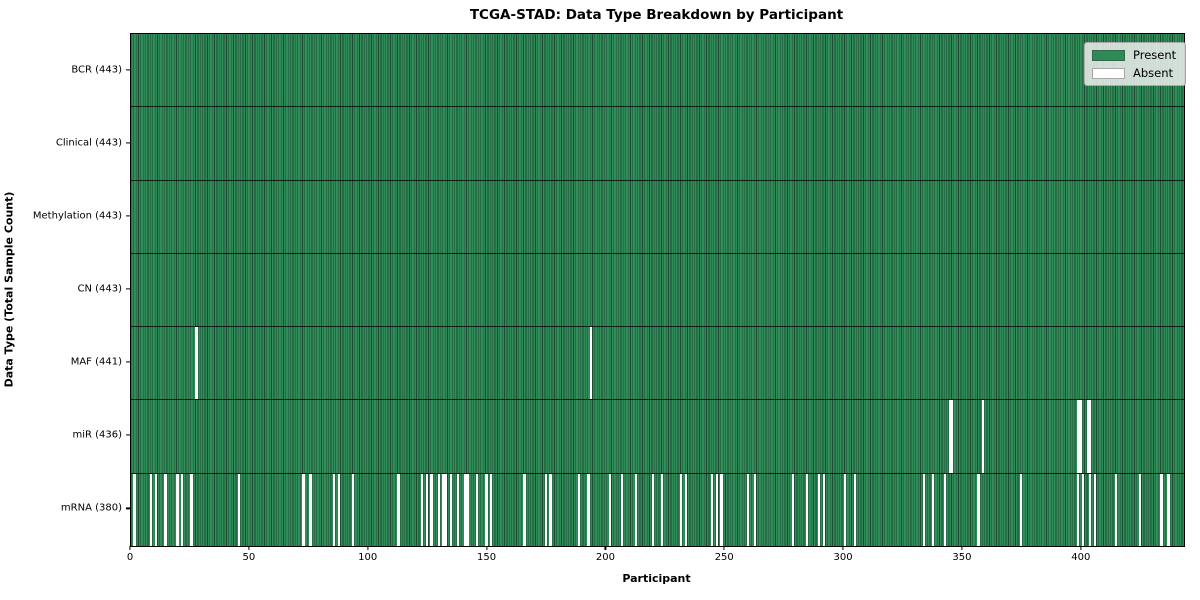 This screenshot has height=600, width=1200. I want to click on y-tick-label: BCR (443), so click(96, 70).